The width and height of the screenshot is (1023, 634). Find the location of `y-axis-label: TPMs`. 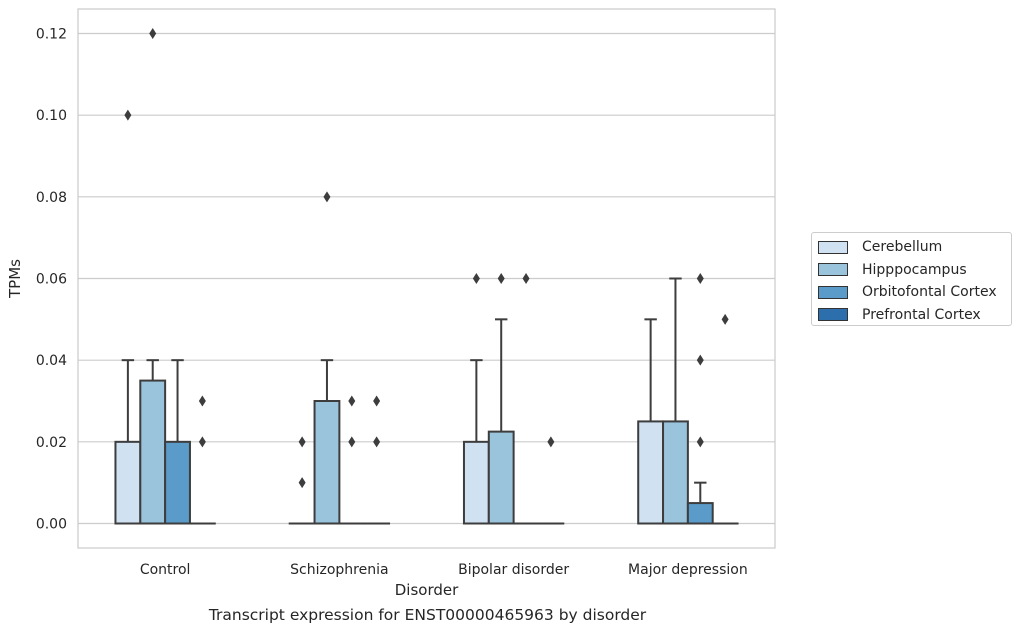

y-axis-label: TPMs is located at coordinates (15, 279).